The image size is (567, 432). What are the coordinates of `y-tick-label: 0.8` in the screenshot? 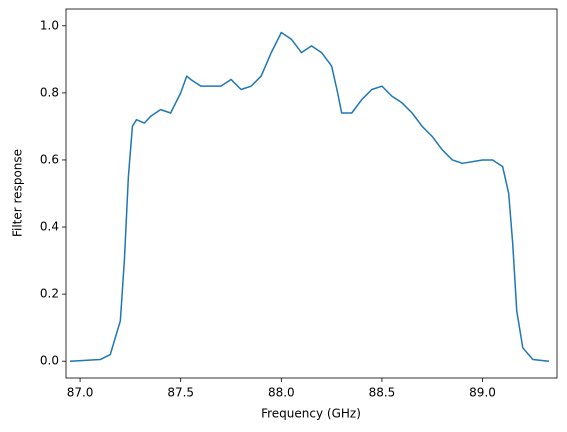 It's located at (49, 92).